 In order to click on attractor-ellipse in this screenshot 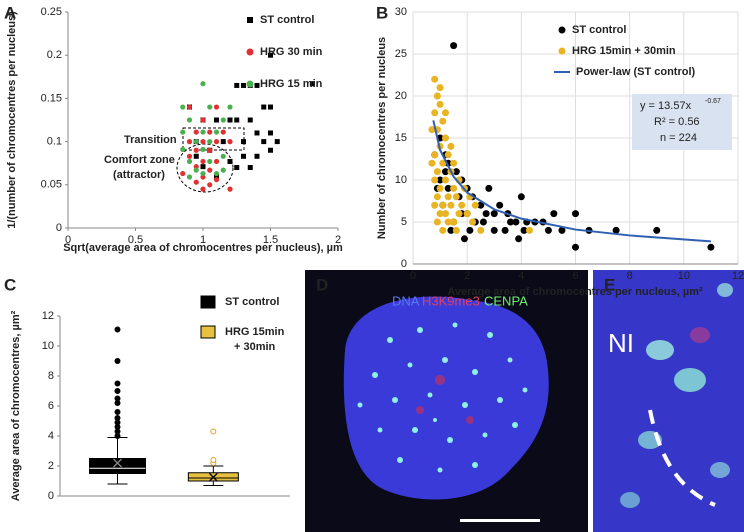, I will do `click(205, 168)`.